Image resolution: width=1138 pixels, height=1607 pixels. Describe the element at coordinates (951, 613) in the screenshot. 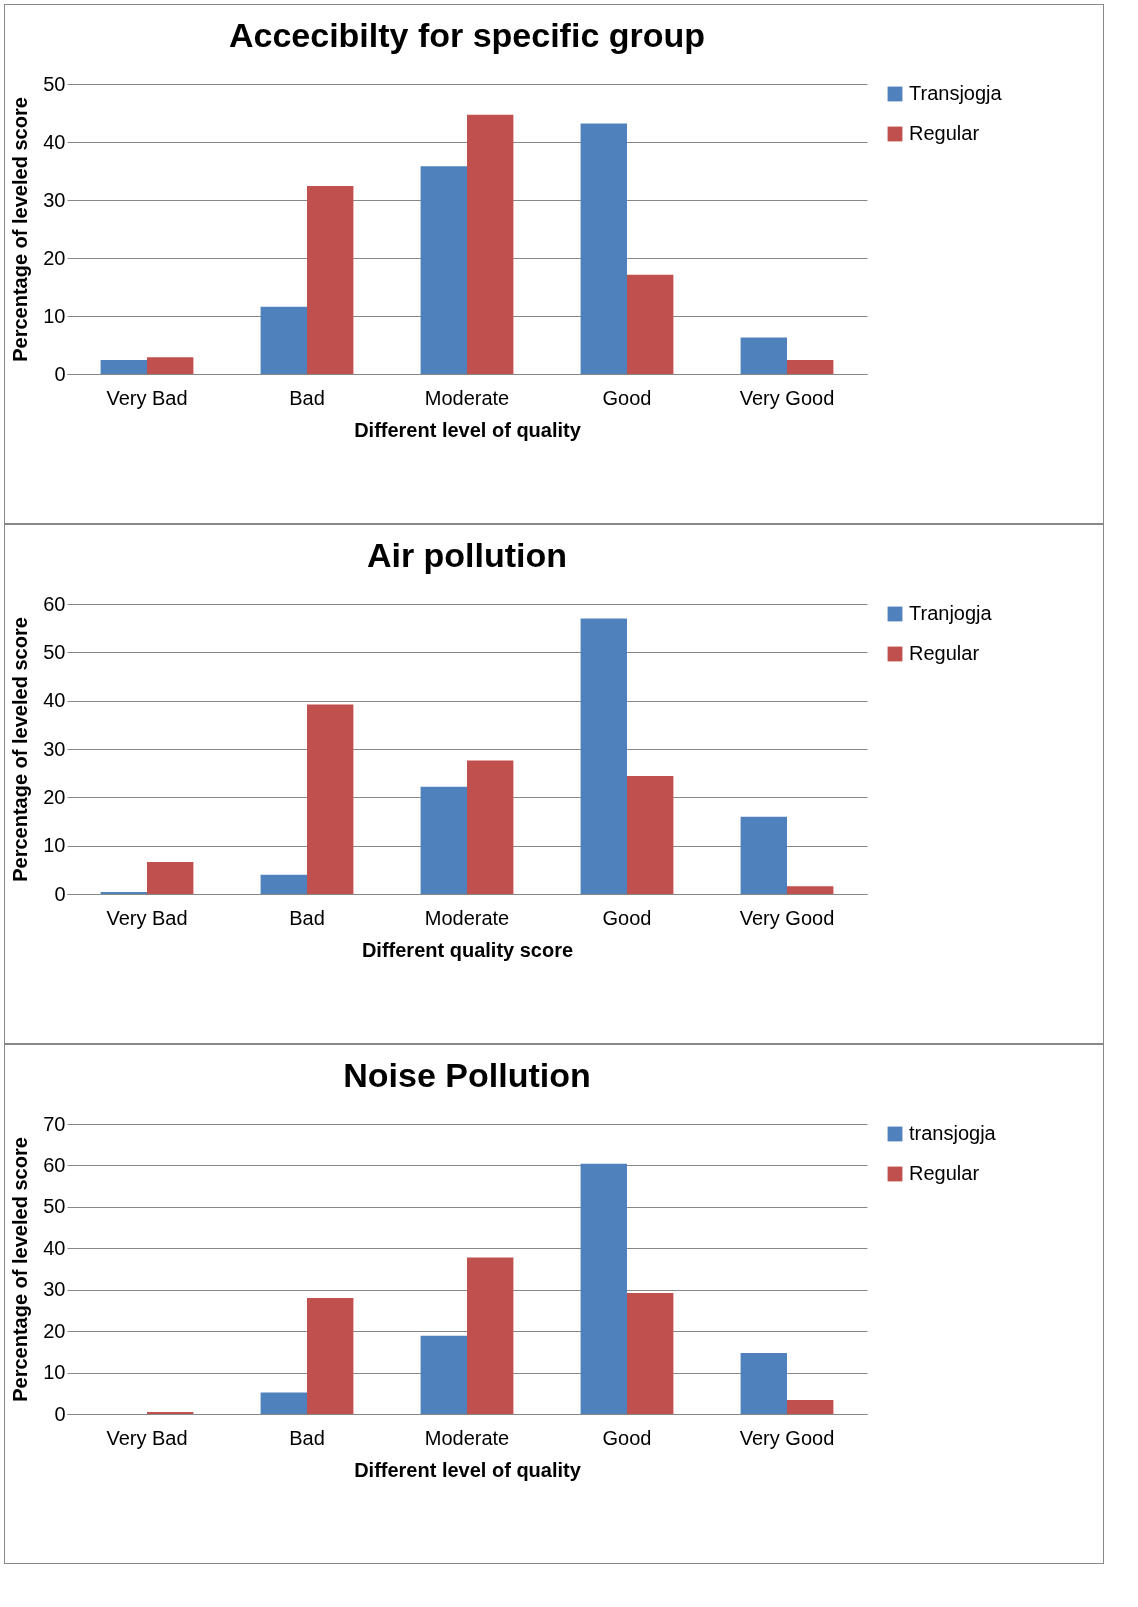

I see `legend-label: Tranjogja` at that location.